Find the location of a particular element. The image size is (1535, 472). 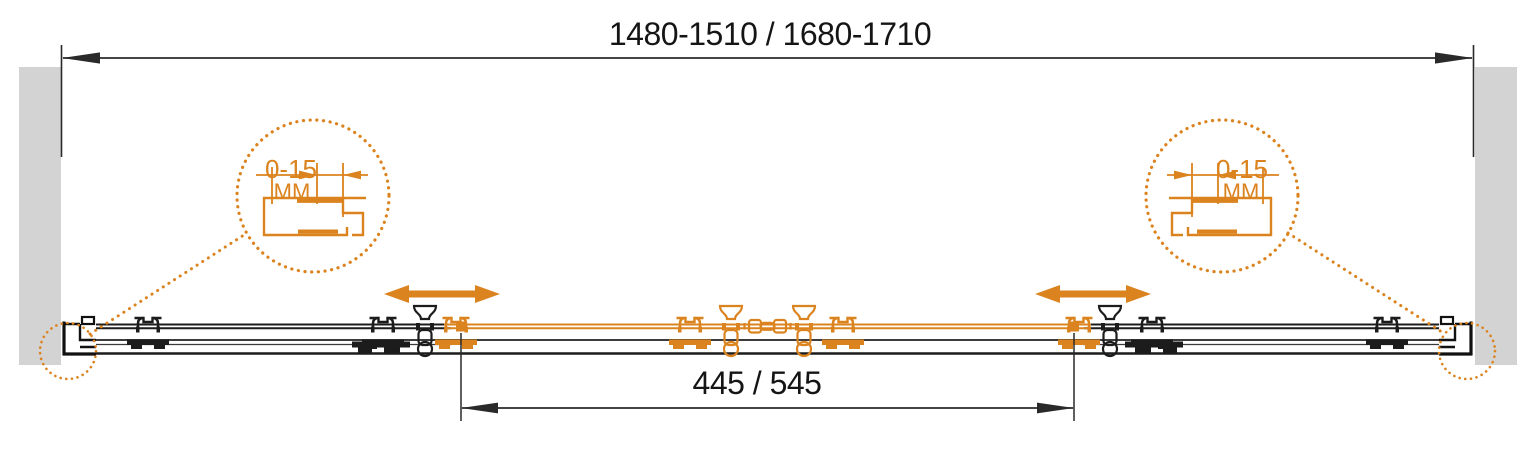

bottom-dimension-arrow-right is located at coordinates (1055, 408).